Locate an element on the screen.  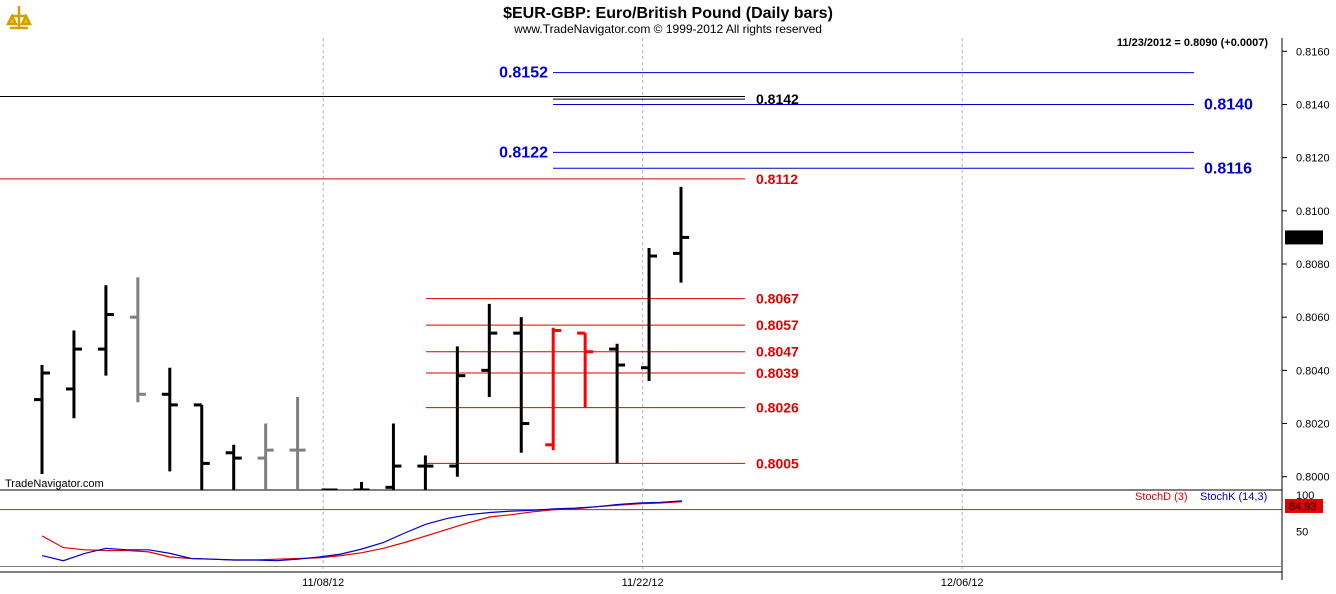
y-tick-label: 0.8020 is located at coordinates (1313, 425).